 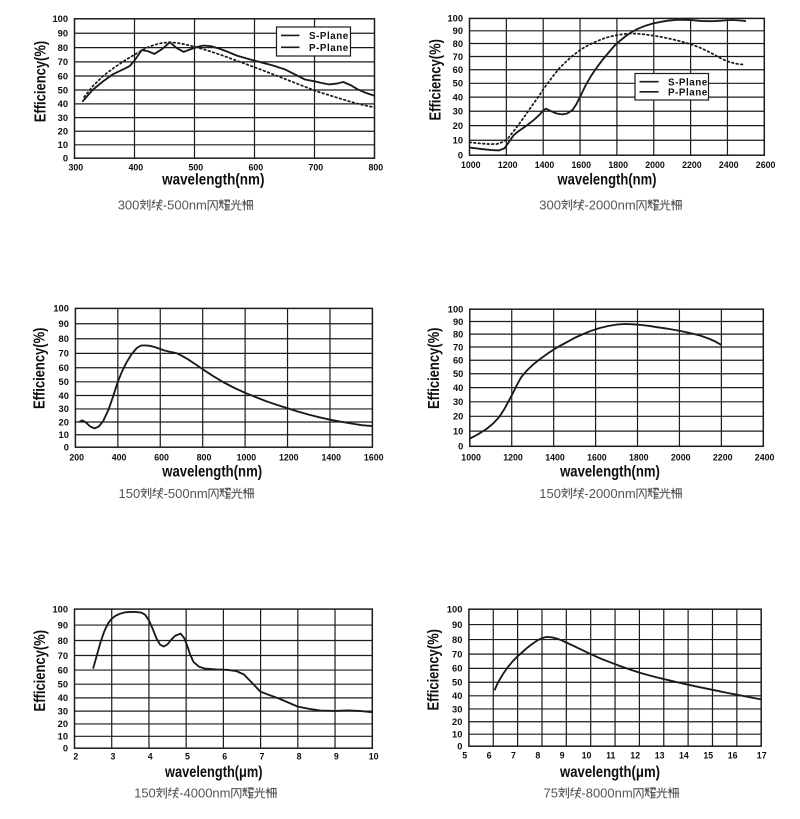 What do you see at coordinates (655, 165) in the screenshot?
I see `svg-text: 2000` at bounding box center [655, 165].